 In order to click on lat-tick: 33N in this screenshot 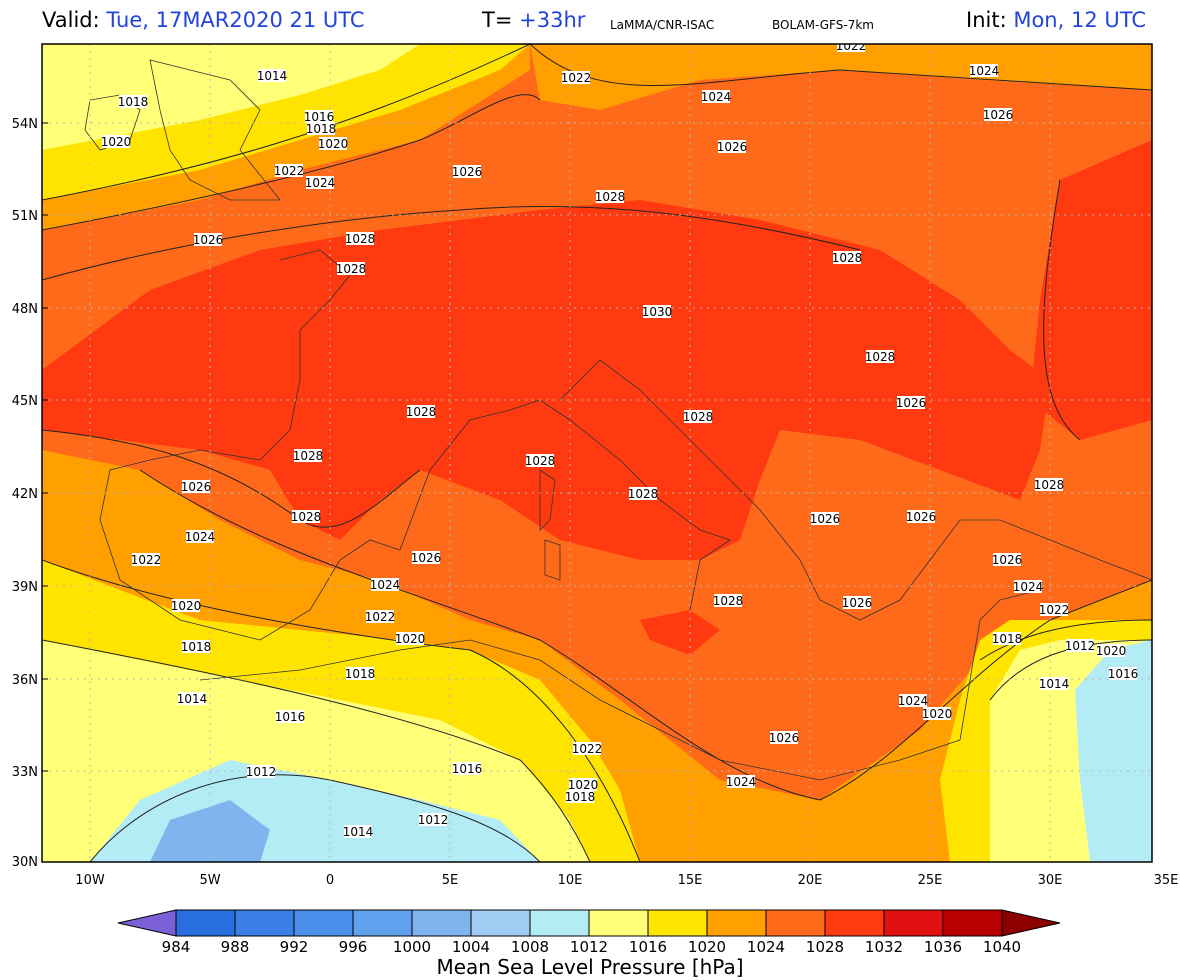, I will do `click(25, 772)`.